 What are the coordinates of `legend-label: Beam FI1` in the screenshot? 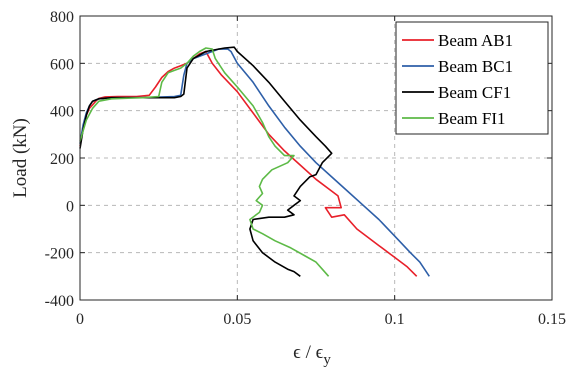 It's located at (472, 118).